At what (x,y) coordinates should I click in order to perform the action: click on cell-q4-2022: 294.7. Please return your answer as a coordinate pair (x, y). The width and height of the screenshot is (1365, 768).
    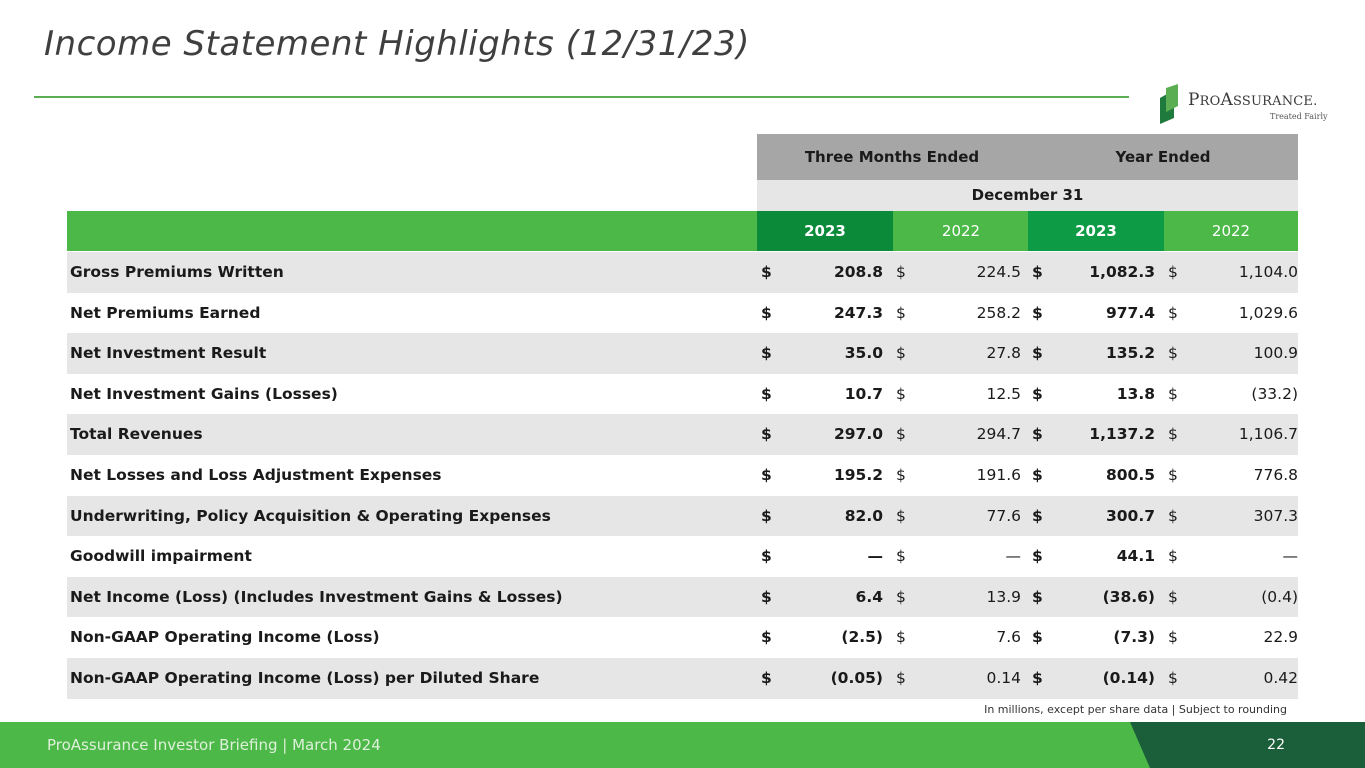
    Looking at the image, I should click on (998, 434).